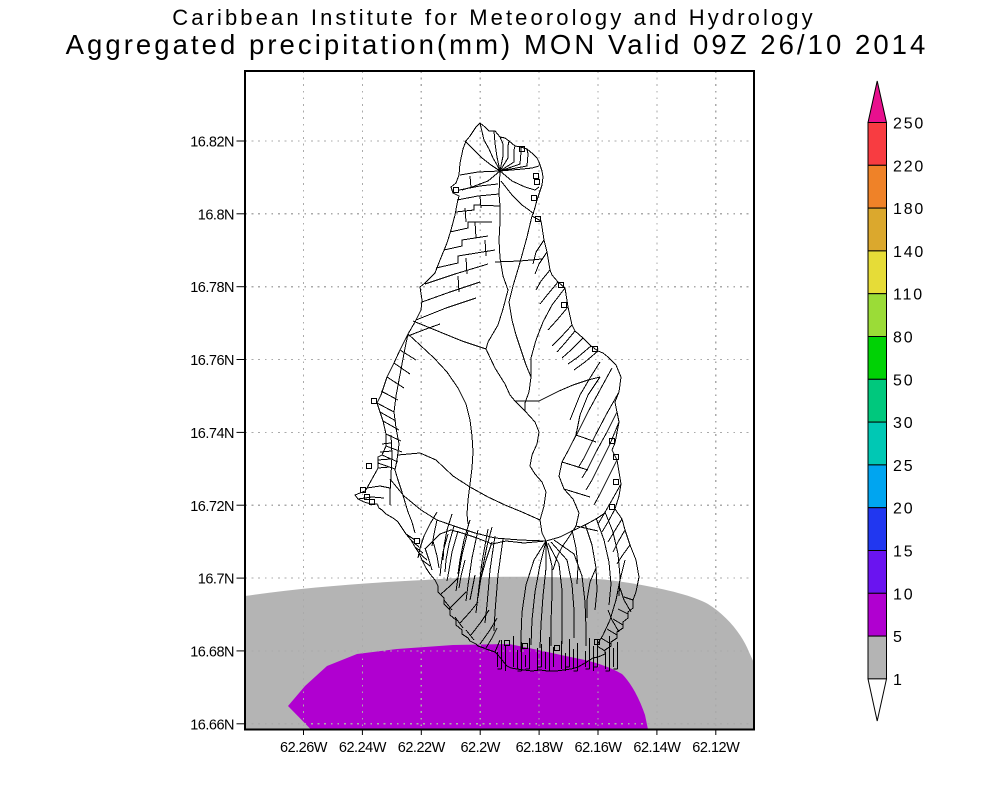 This screenshot has height=800, width=1000. What do you see at coordinates (898, 680) in the screenshot?
I see `svg-text: 1` at bounding box center [898, 680].